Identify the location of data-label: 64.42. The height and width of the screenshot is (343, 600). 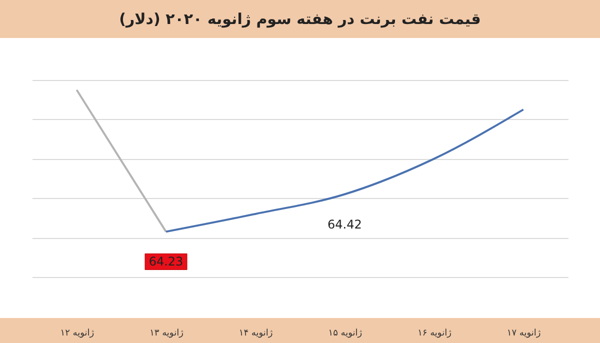
(344, 224).